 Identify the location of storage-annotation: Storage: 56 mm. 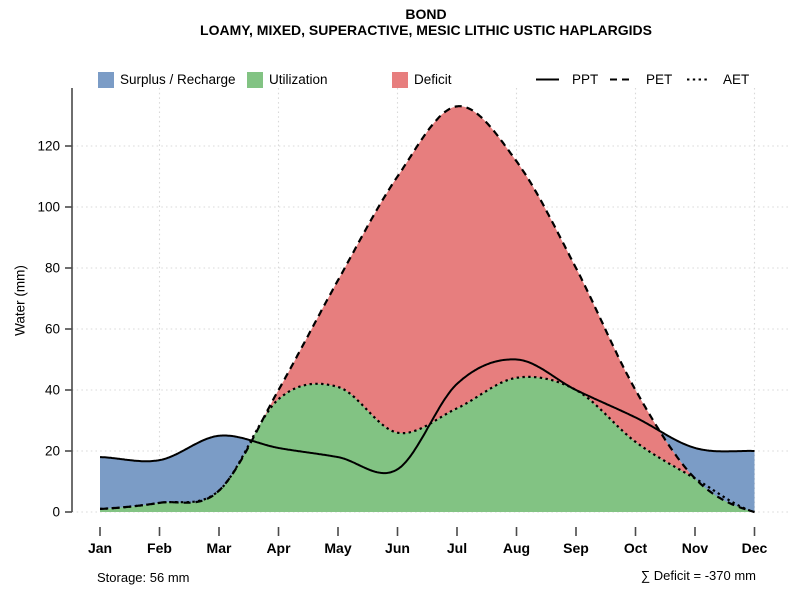
(143, 577).